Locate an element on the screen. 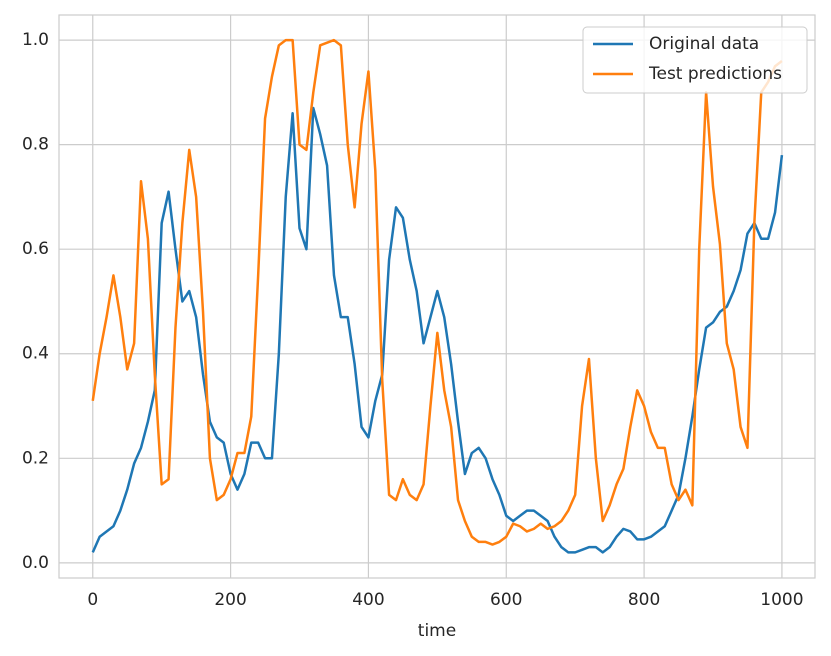 The image size is (831, 656). legend-label: Test predictions is located at coordinates (715, 74).